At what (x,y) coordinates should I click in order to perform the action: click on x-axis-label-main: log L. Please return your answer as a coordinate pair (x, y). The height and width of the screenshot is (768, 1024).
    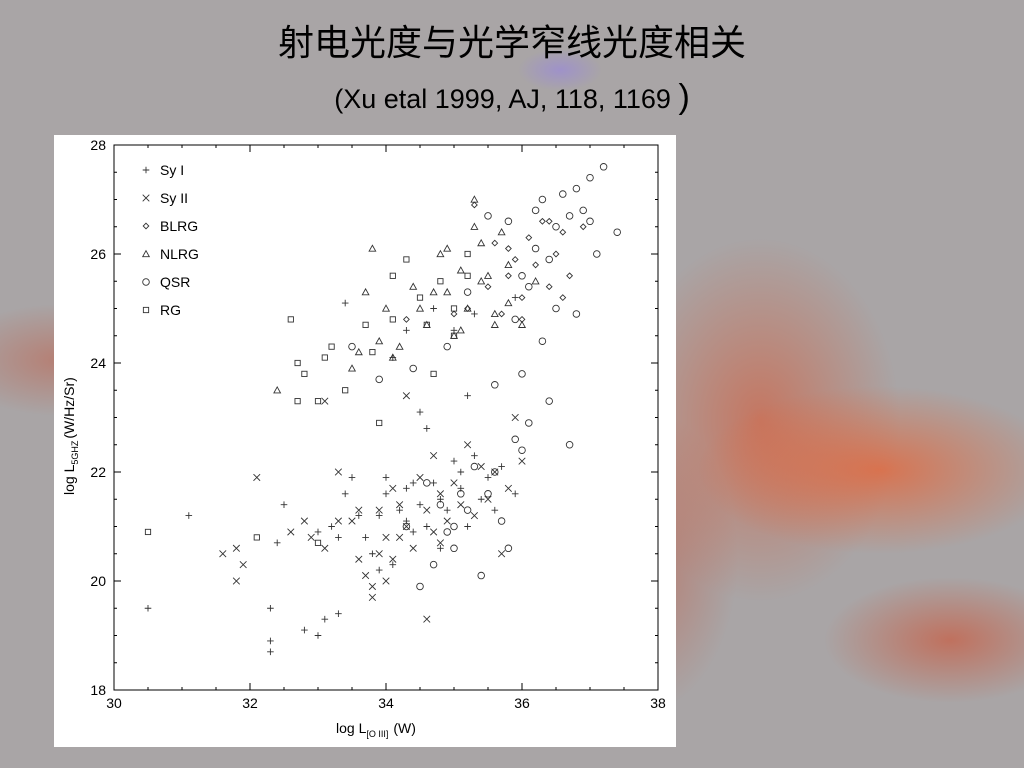
    Looking at the image, I should click on (351, 728).